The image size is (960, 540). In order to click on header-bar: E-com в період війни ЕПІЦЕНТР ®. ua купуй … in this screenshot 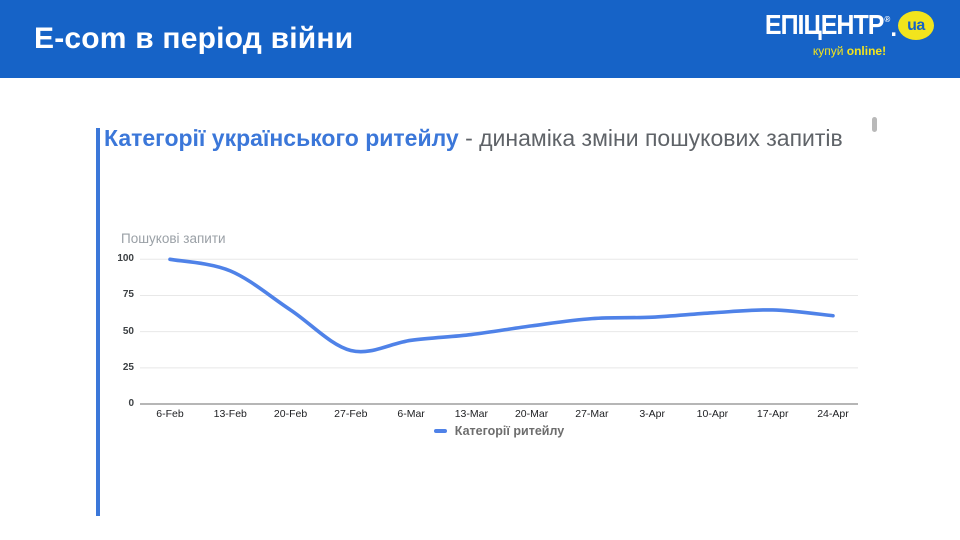, I will do `click(480, 39)`.